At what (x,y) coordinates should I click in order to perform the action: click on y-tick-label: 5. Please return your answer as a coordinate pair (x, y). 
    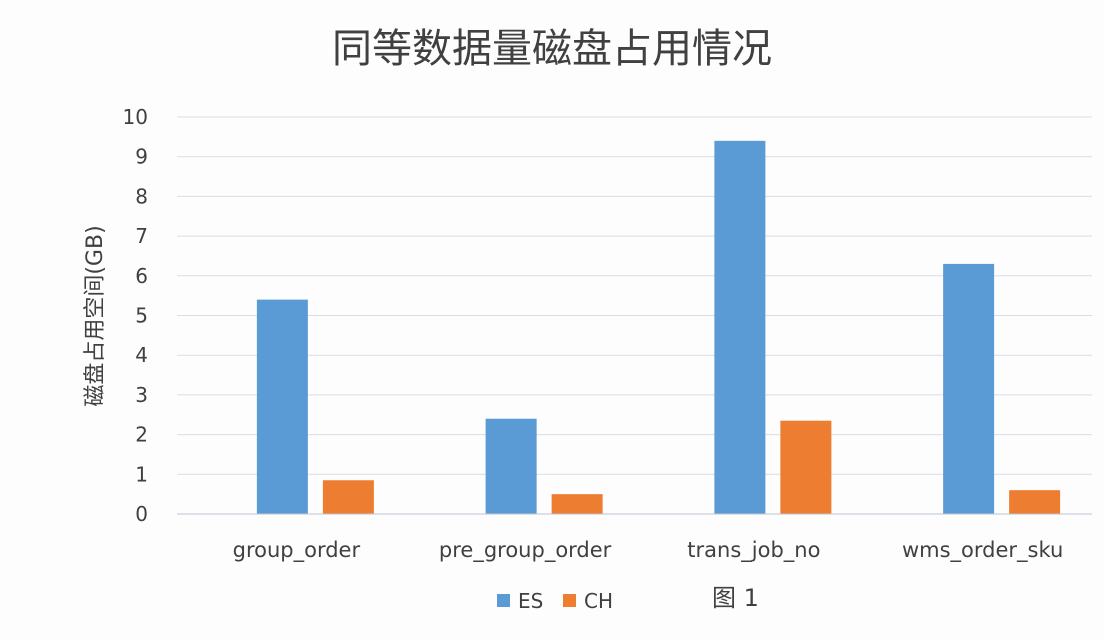
    Looking at the image, I should click on (141, 316).